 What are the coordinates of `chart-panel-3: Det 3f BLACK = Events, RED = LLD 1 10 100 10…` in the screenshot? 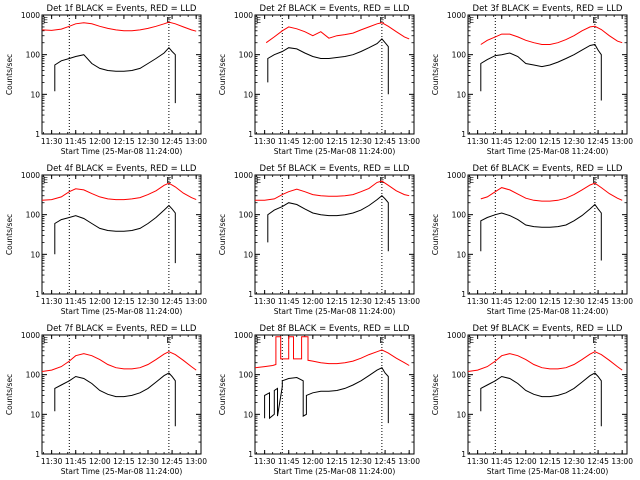 It's located at (532, 80).